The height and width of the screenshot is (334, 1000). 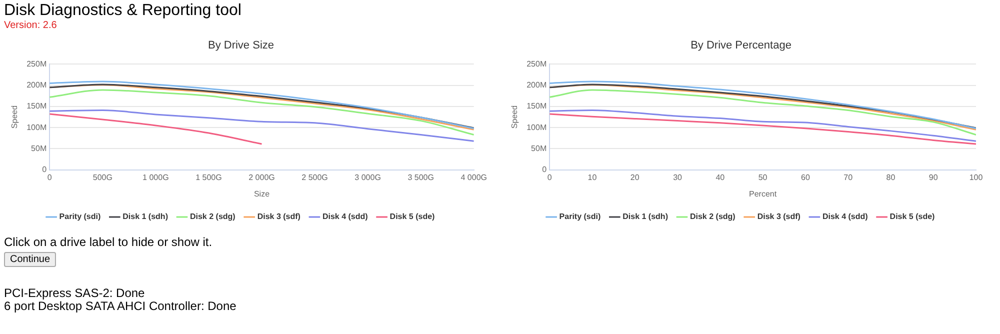 I want to click on x-axis-title: Percent, so click(x=763, y=193).